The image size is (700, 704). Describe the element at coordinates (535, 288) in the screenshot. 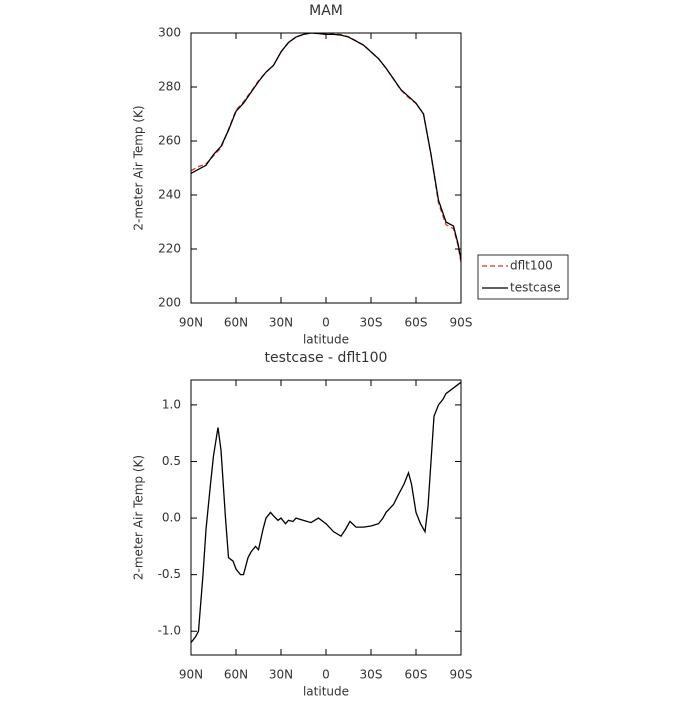

I see `legend-label: testcase` at that location.